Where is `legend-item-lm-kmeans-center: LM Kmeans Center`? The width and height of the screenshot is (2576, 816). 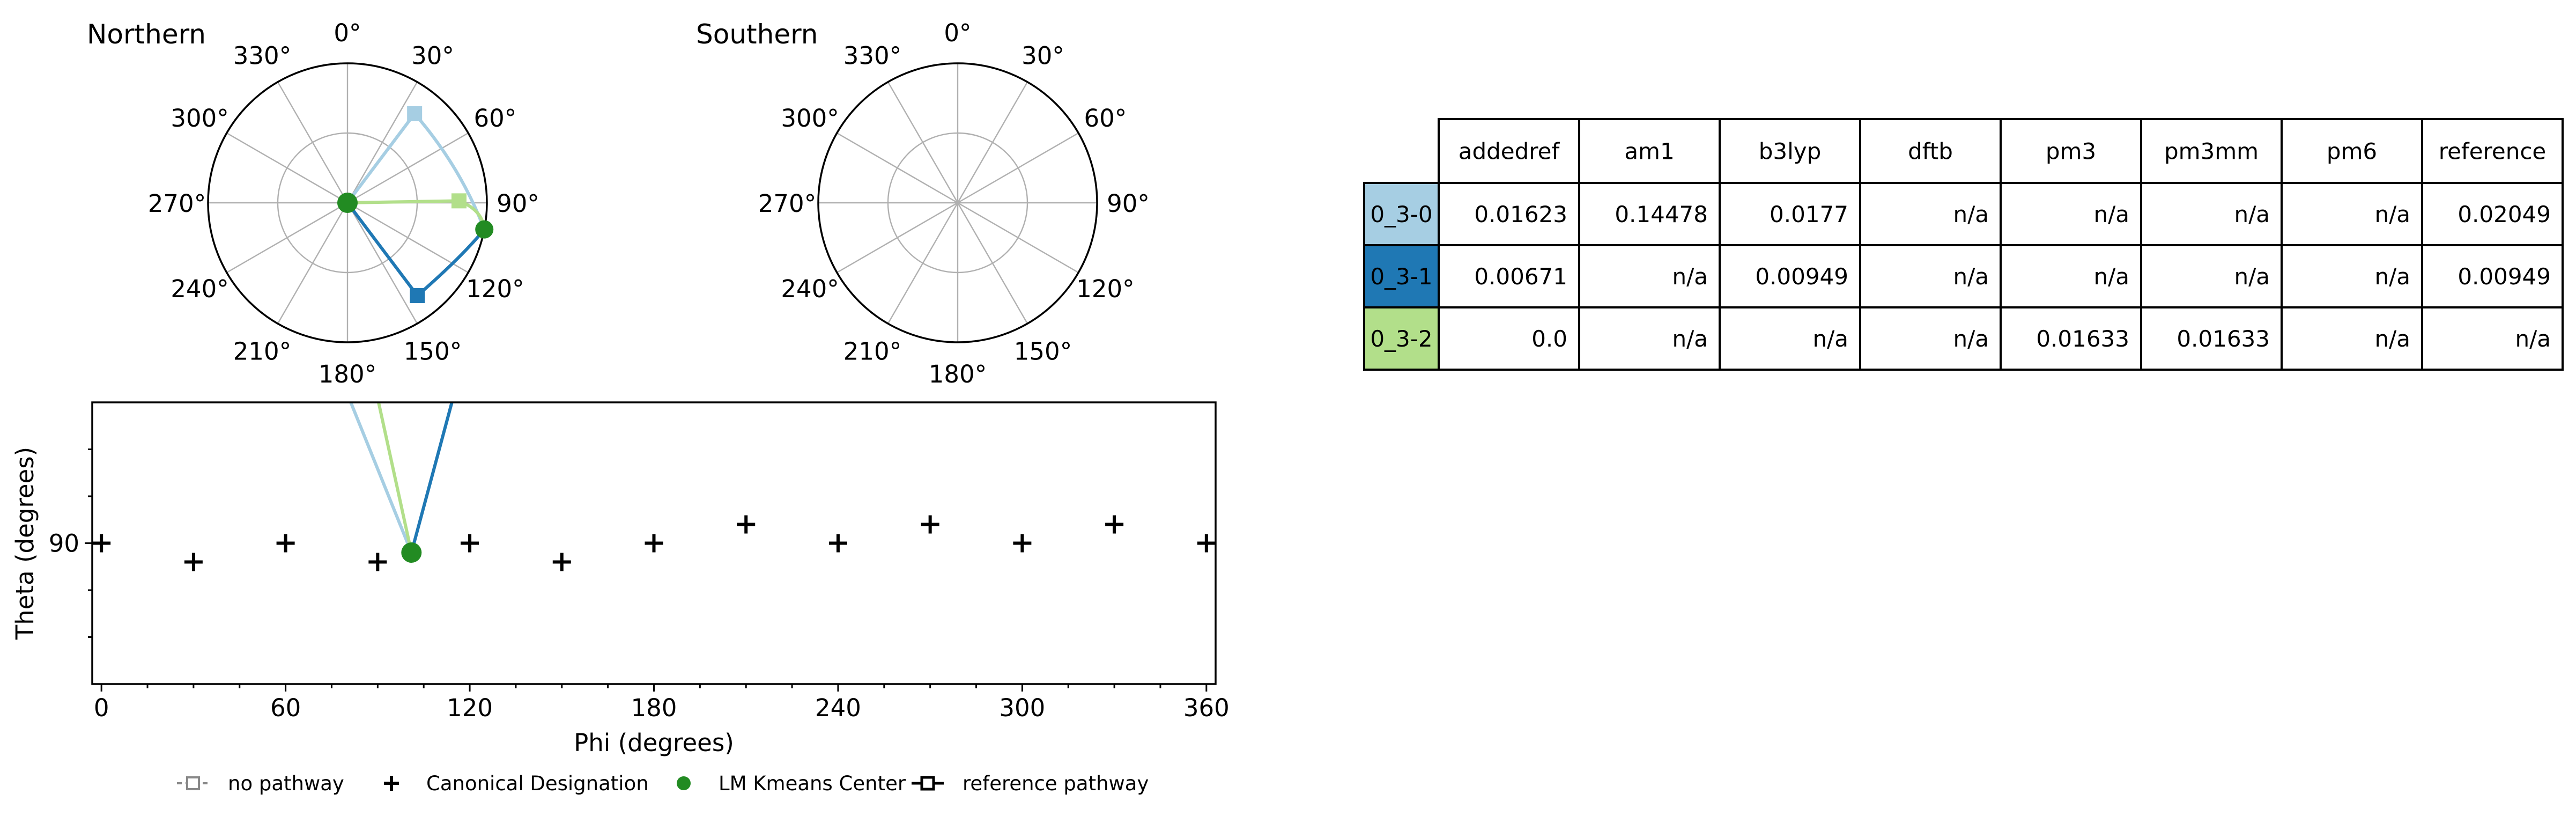
legend-item-lm-kmeans-center: LM Kmeans Center is located at coordinates (791, 783).